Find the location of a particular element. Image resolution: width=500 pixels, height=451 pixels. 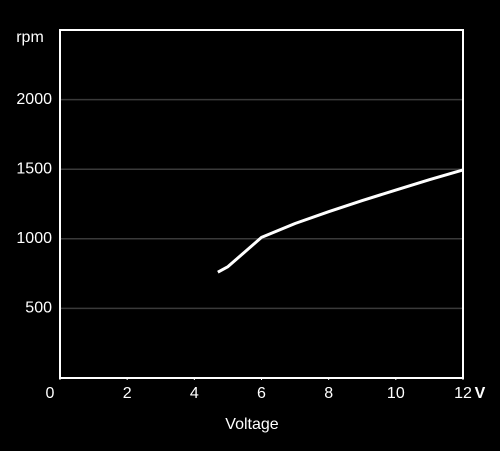

x-tick-label: 6 is located at coordinates (261, 393).